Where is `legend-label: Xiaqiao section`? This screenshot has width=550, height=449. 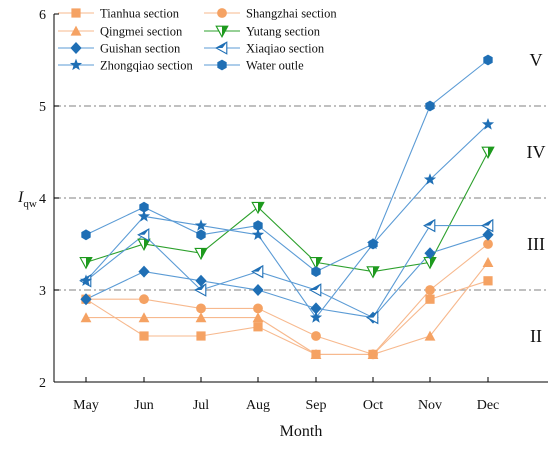
legend-label: Xiaqiao section is located at coordinates (285, 49).